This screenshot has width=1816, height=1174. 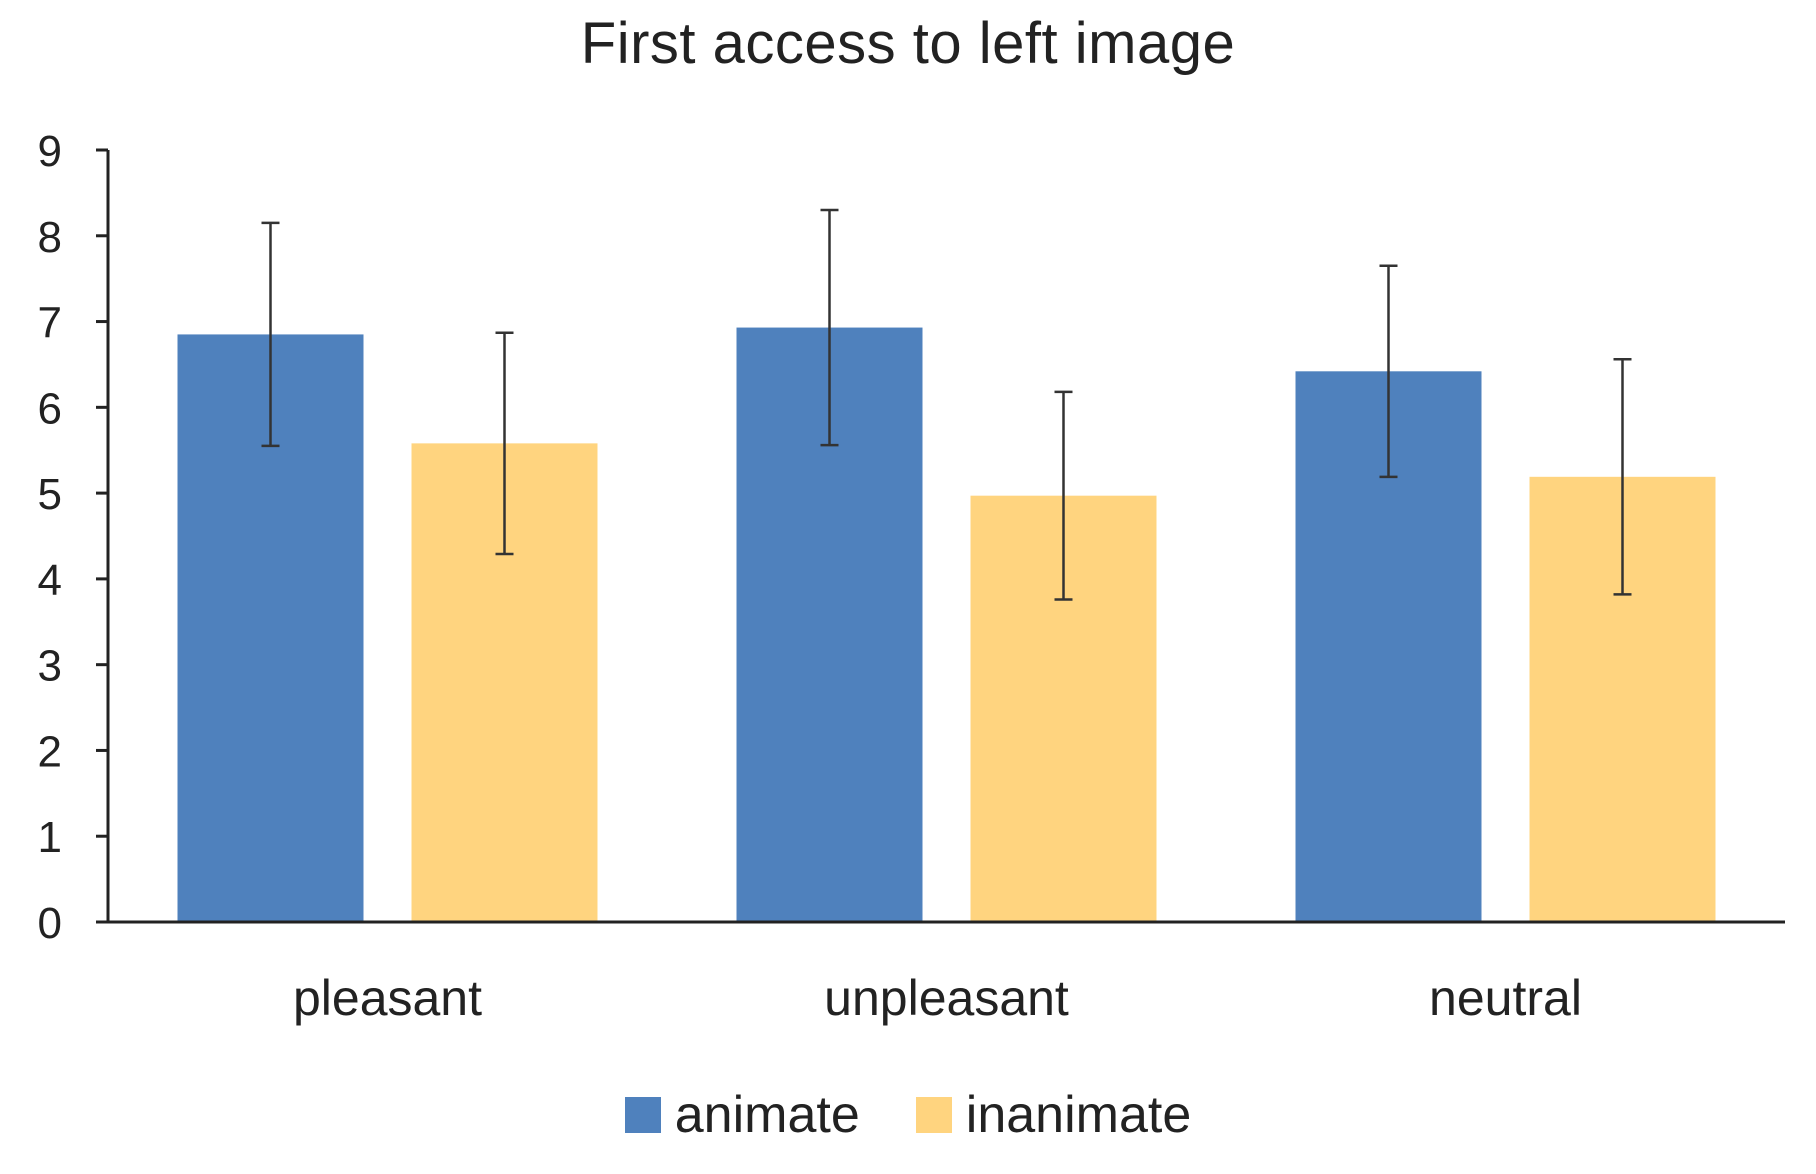 What do you see at coordinates (908, 1115) in the screenshot?
I see `legend: animate inanimate` at bounding box center [908, 1115].